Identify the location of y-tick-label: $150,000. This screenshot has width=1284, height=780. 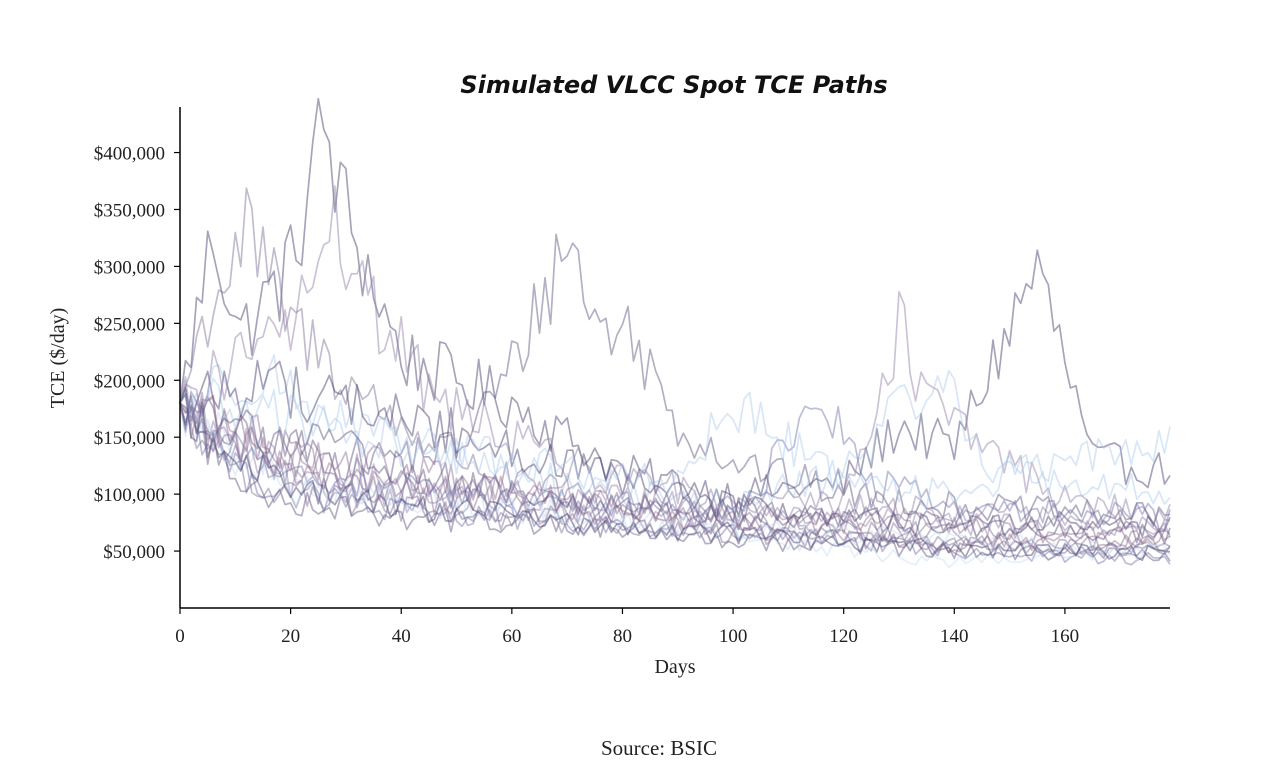
(129, 438).